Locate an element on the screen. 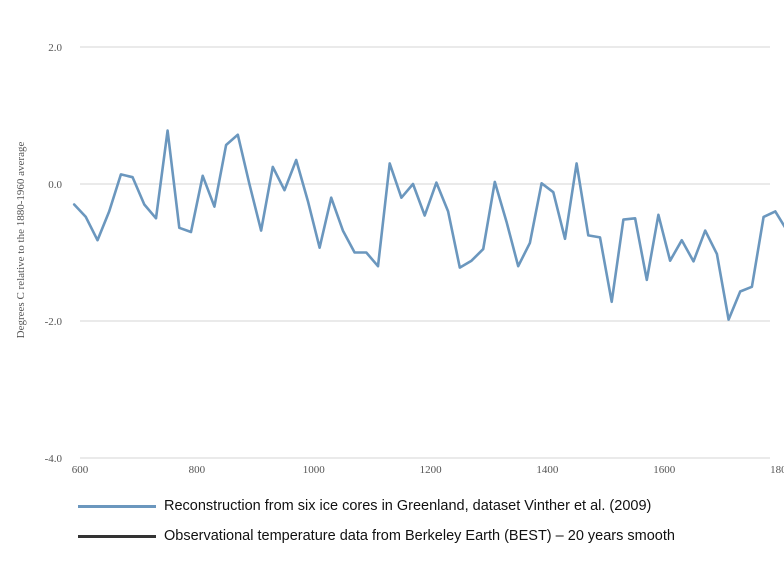  x-tick-label: 1200 is located at coordinates (431, 470).